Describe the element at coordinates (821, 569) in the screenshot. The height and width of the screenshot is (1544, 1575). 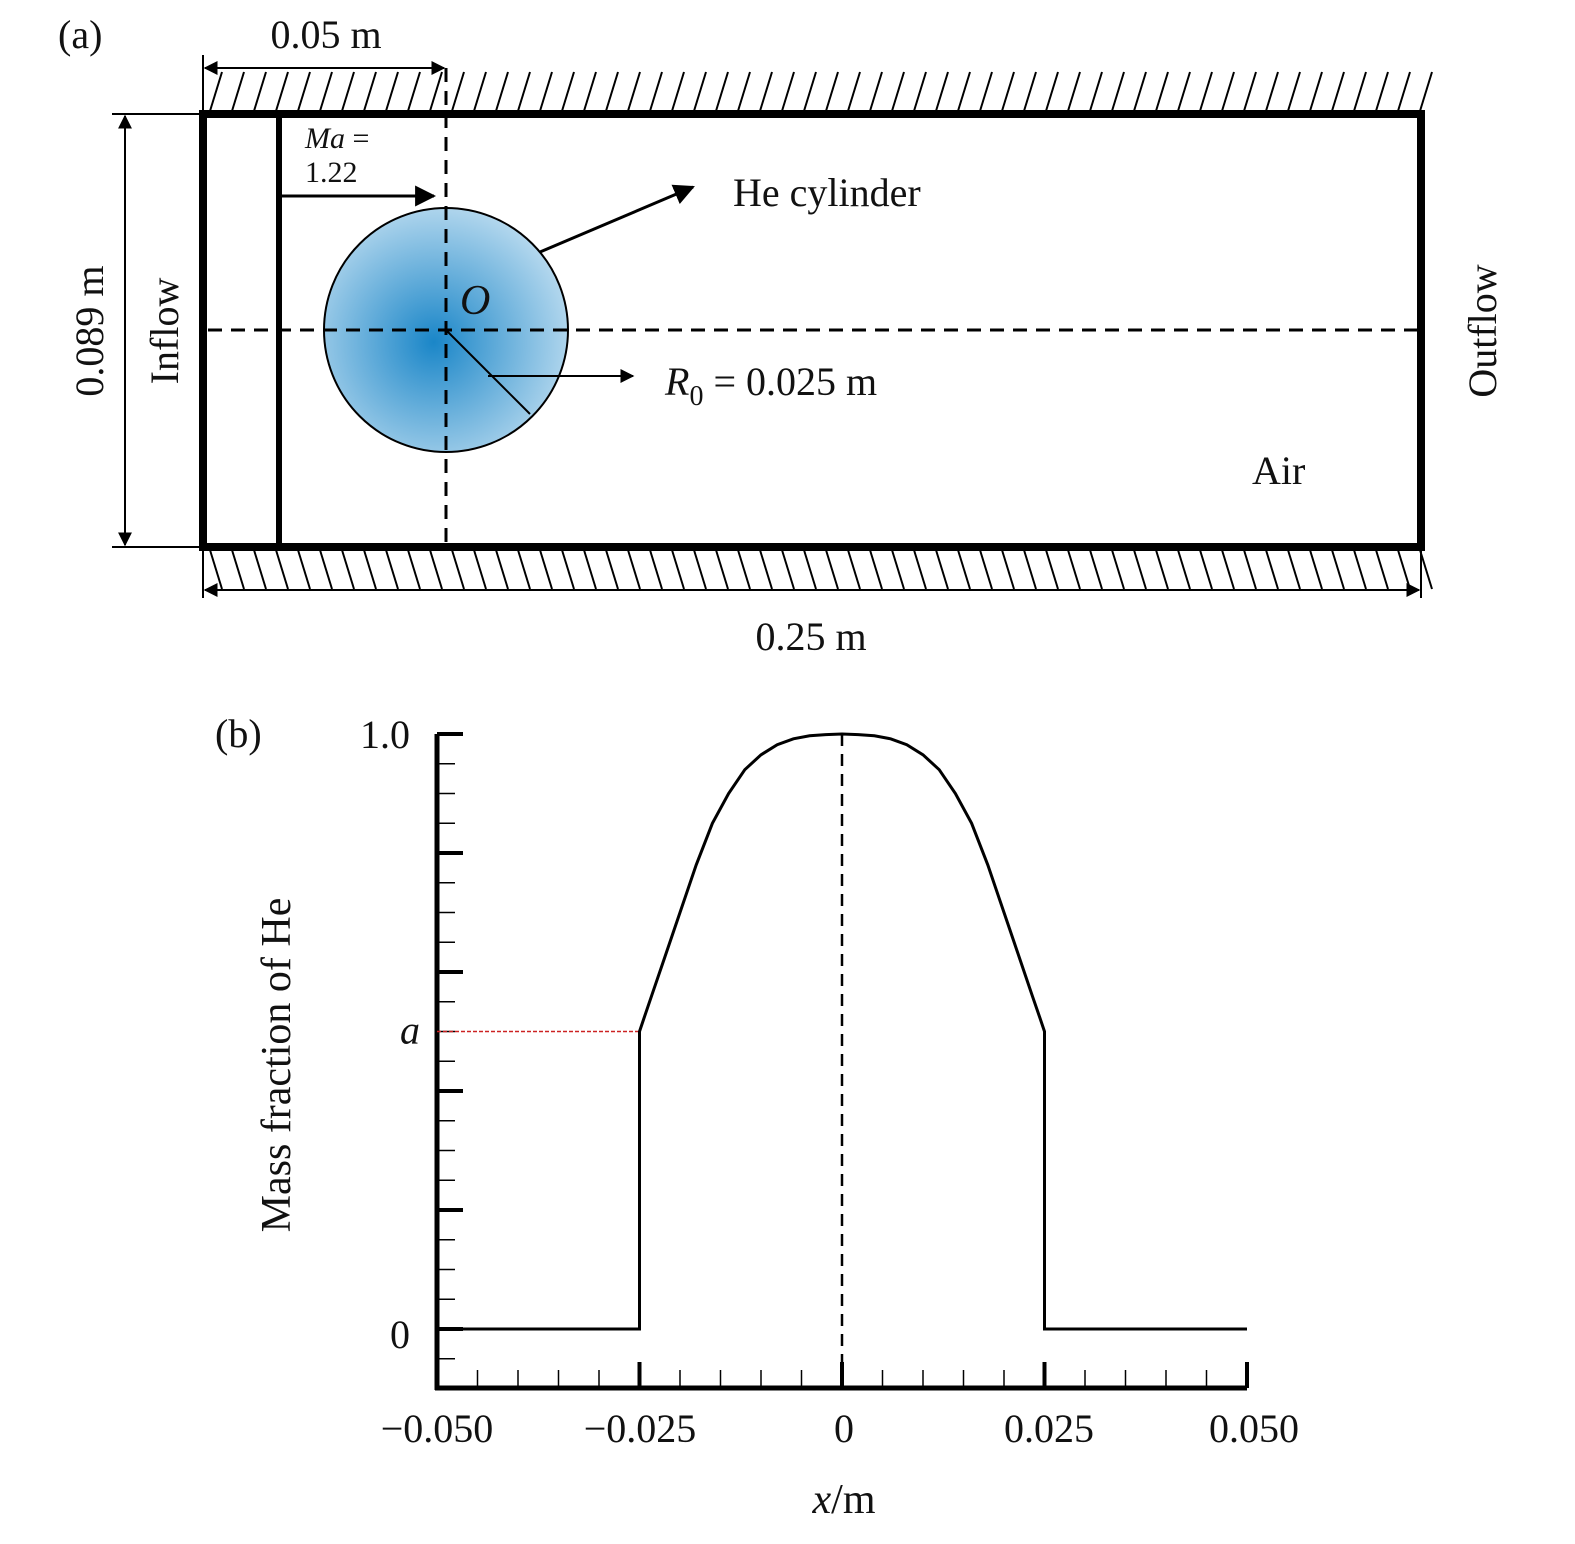
I see `bottom-wall-hatching` at that location.